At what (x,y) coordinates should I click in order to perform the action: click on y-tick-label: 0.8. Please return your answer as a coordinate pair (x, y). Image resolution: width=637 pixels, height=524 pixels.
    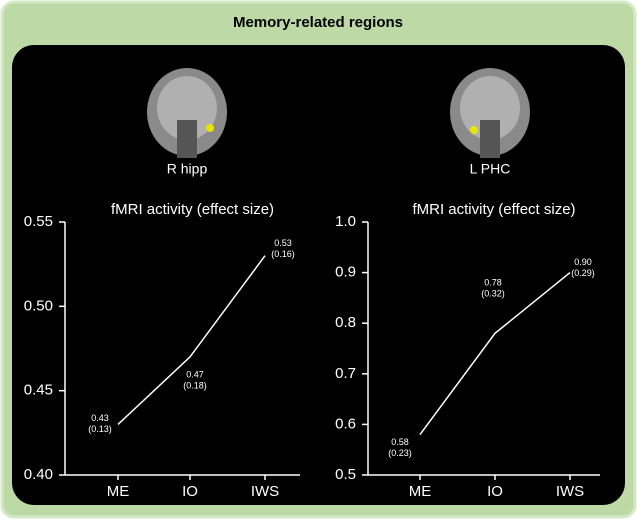
    Looking at the image, I should click on (345, 322).